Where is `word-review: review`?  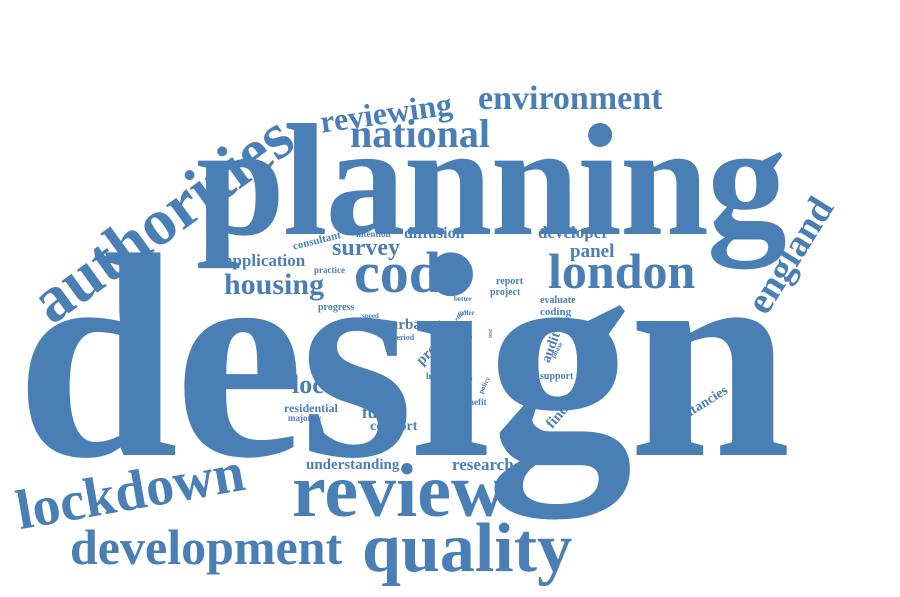
word-review: review is located at coordinates (399, 491).